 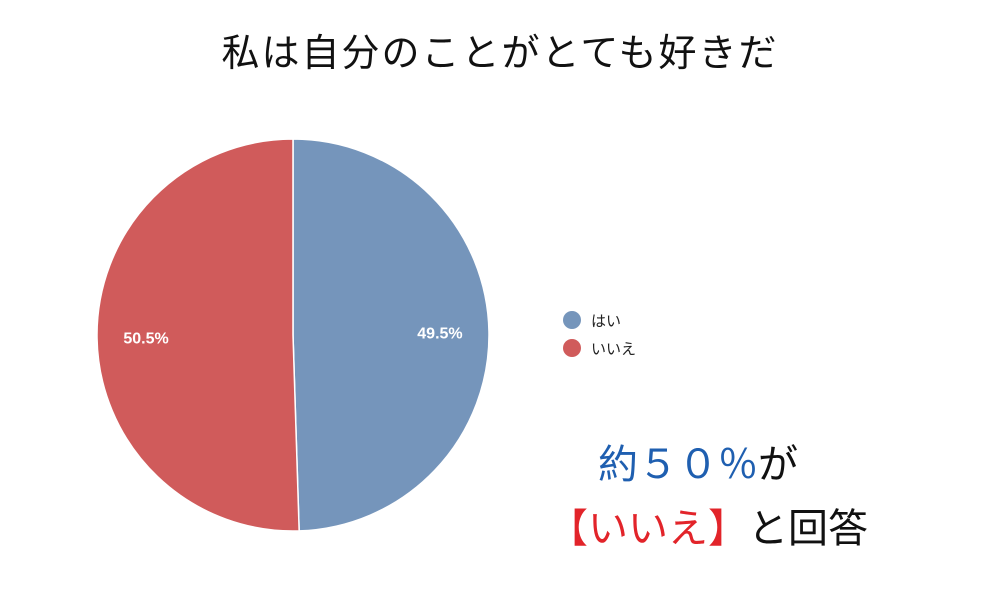 I want to click on pie-slice-yes, so click(x=391, y=335).